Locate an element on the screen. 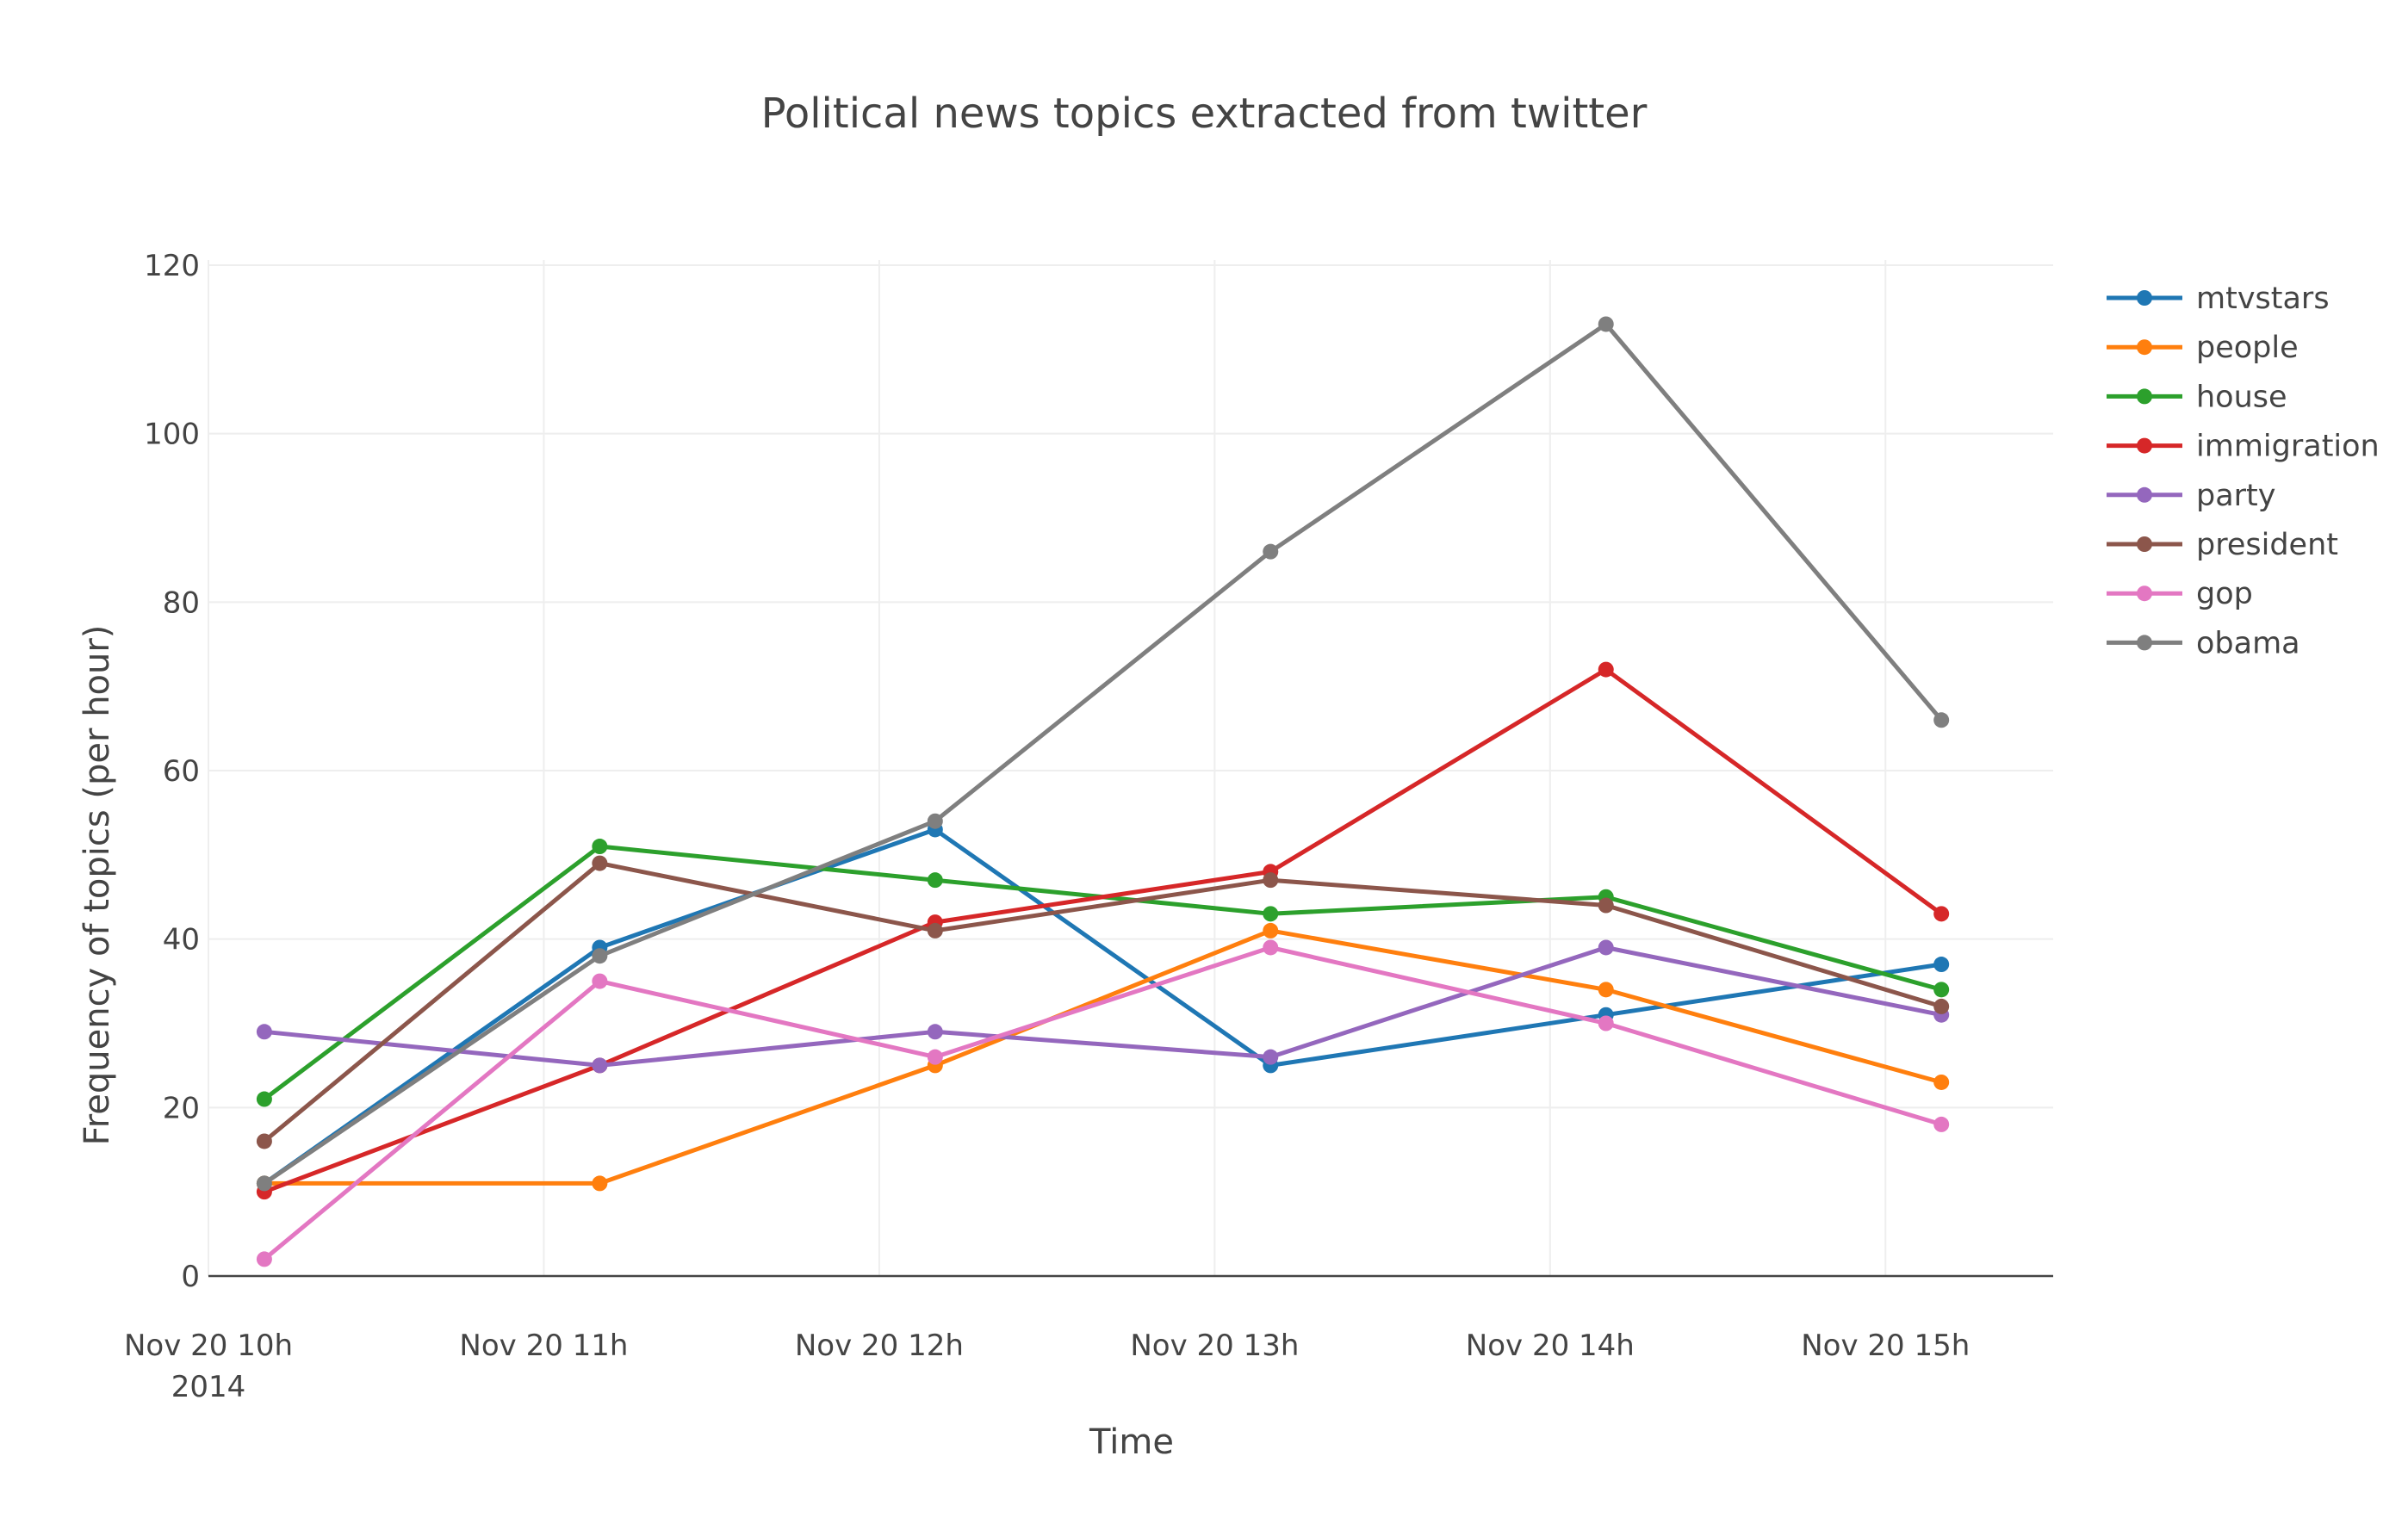 This screenshot has width=2408, height=1524. series-president is located at coordinates (1103, 1002).